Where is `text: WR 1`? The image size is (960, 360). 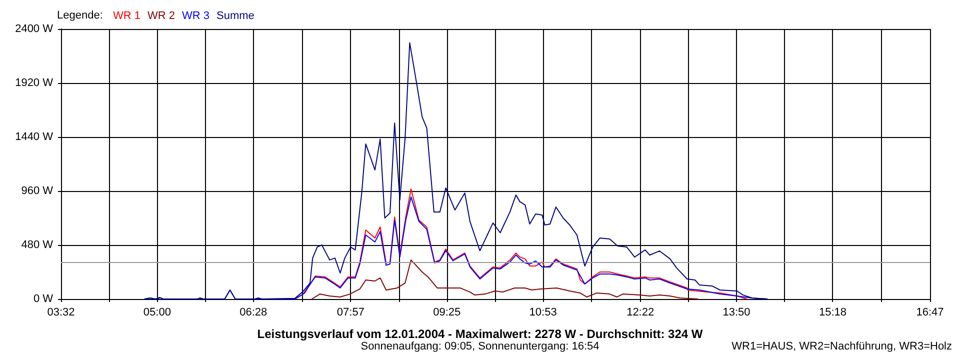
text: WR 1 is located at coordinates (126, 16).